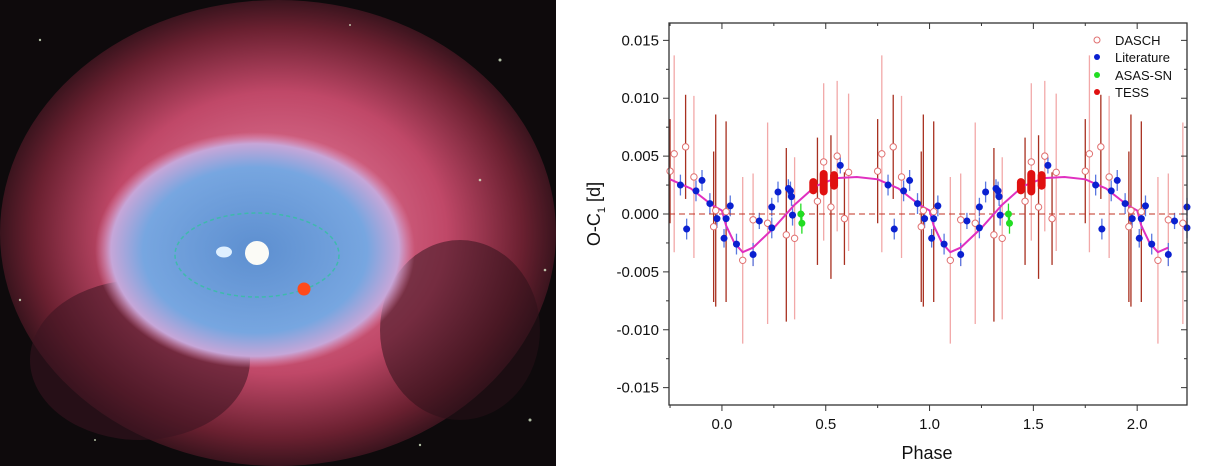 Image resolution: width=1210 pixels, height=470 pixels. Describe the element at coordinates (1033, 424) in the screenshot. I see `x-tick-label: 1.5` at that location.